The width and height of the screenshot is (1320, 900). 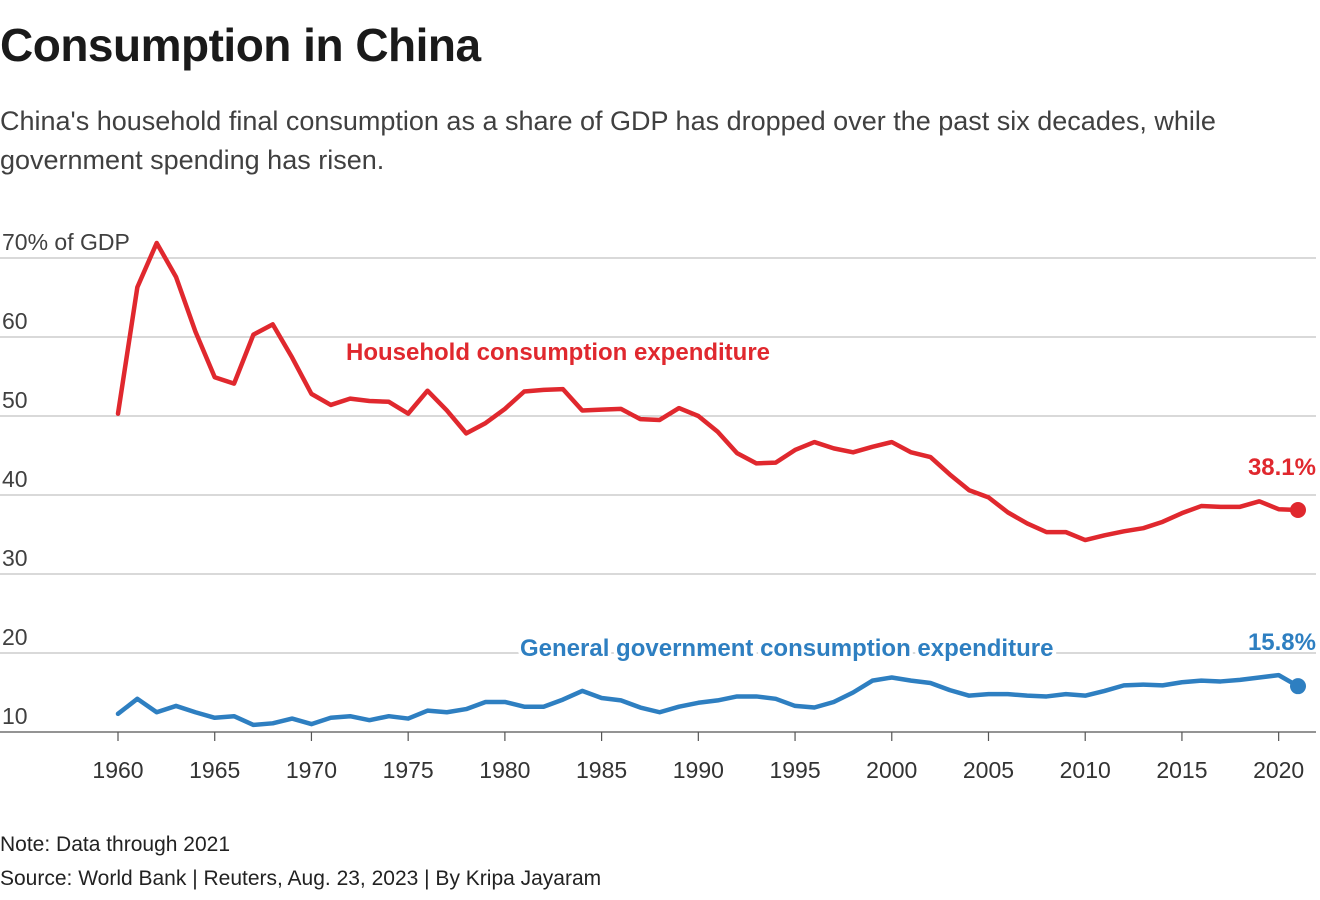 What do you see at coordinates (15, 400) in the screenshot?
I see `y-tick-label: 50` at bounding box center [15, 400].